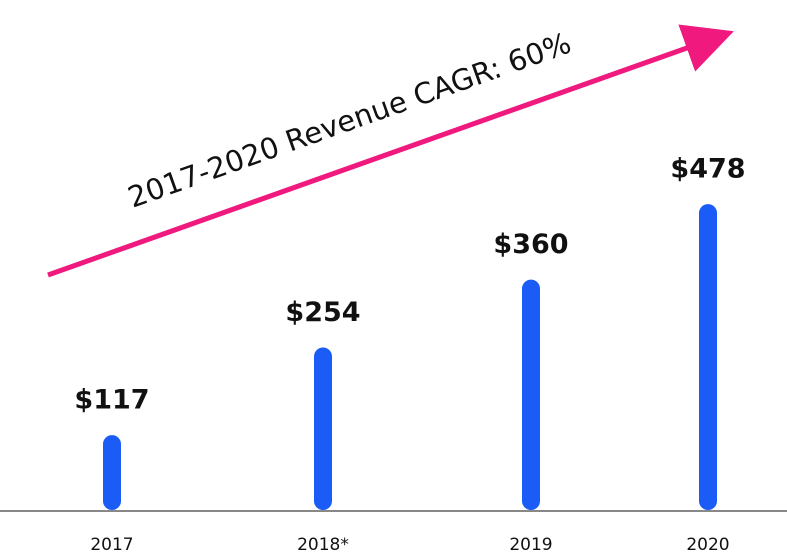  What do you see at coordinates (111, 400) in the screenshot?
I see `value-label: $117` at bounding box center [111, 400].